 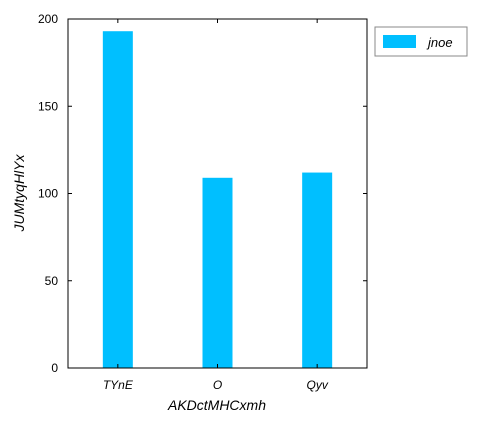 I want to click on x-tick-label: TYnE, so click(x=118, y=385).